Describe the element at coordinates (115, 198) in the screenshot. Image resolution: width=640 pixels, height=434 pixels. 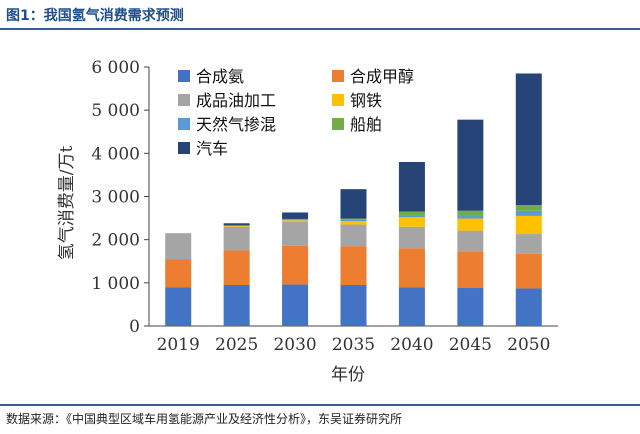
I see `y-tick-label: 3 000` at that location.